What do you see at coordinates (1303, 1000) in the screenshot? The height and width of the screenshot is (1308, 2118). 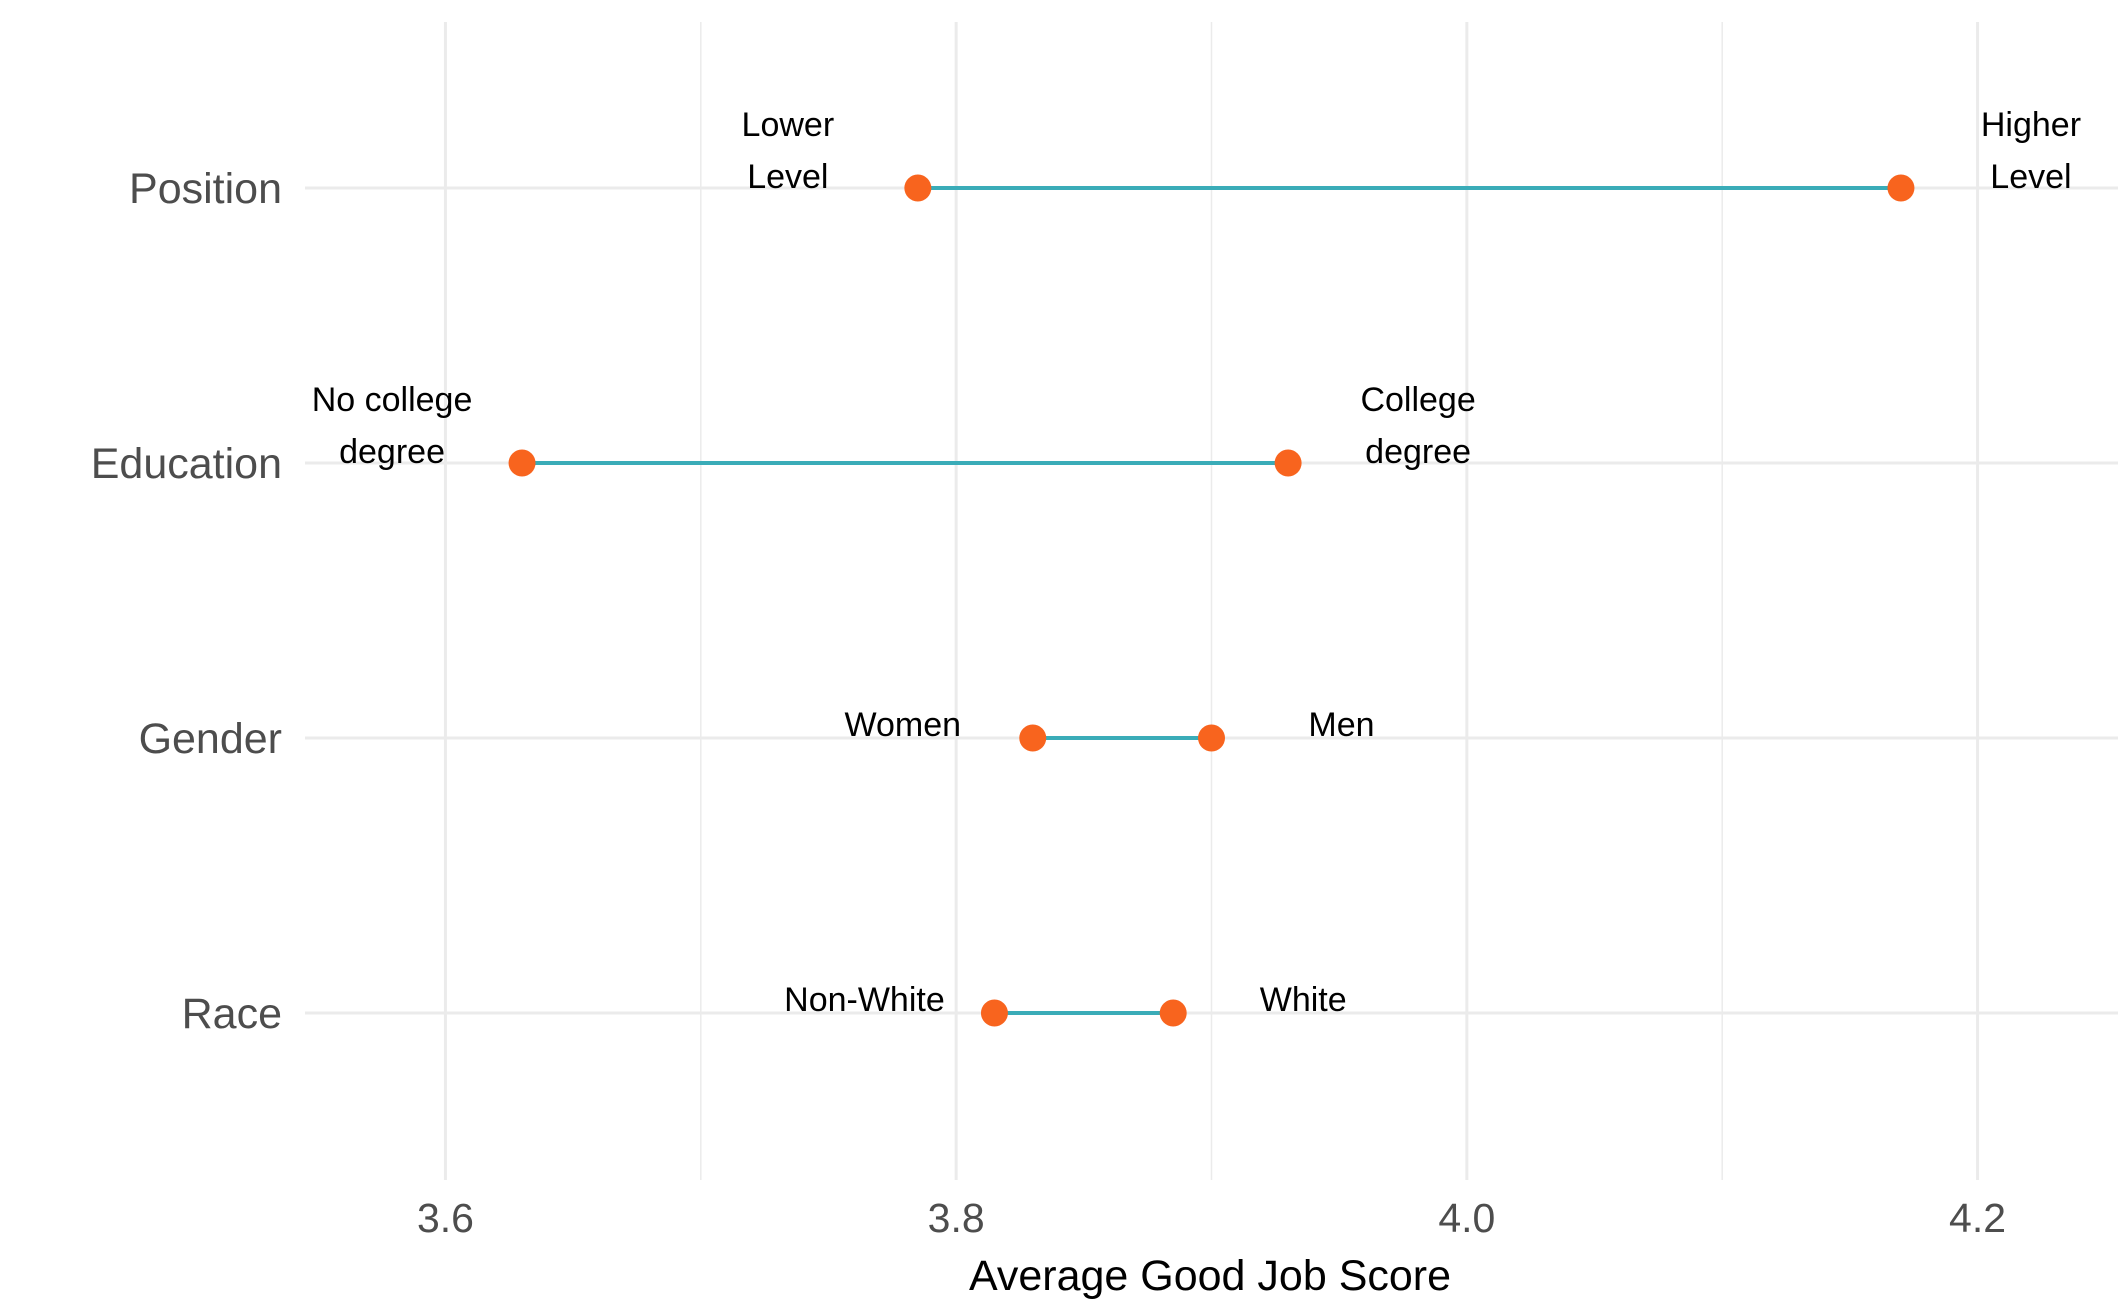 I see `annotation-high: White` at bounding box center [1303, 1000].